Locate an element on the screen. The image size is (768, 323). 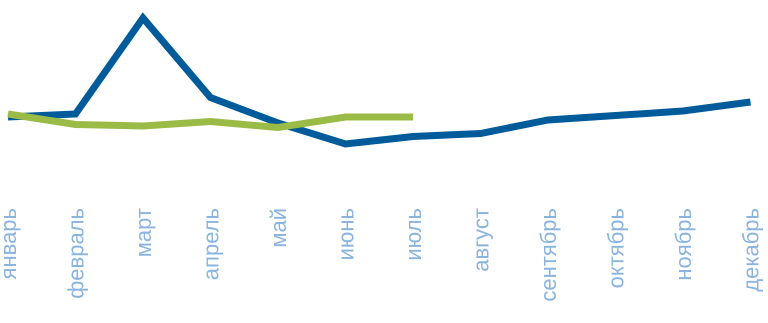
x-tick-label: январь is located at coordinates (10, 243).